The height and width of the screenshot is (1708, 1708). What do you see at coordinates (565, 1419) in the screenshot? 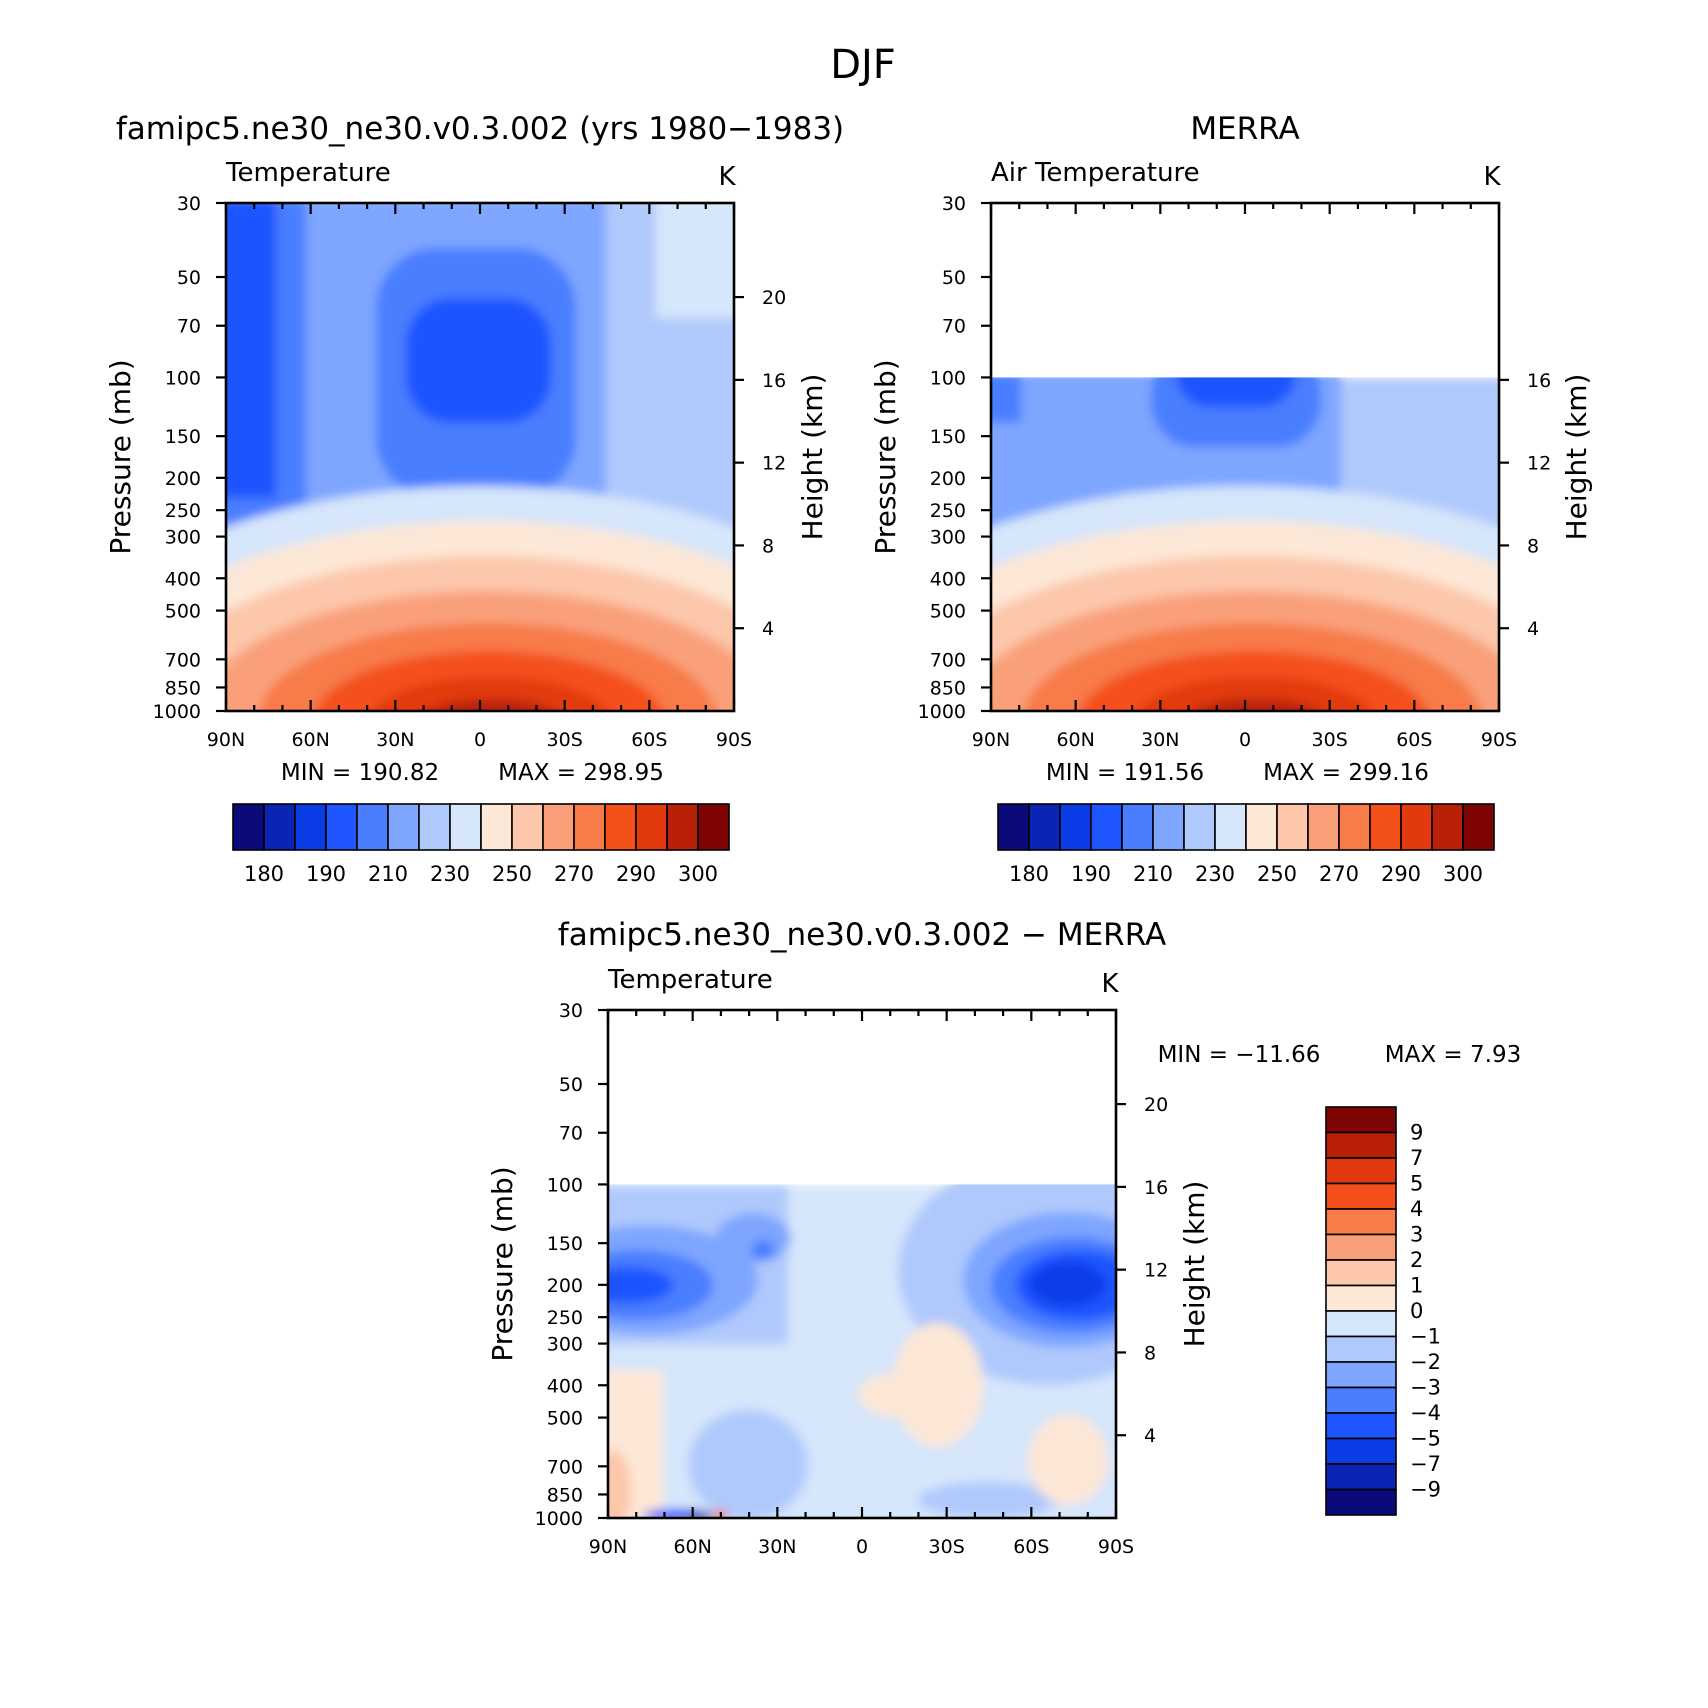
I see `y-tick-label: 500` at bounding box center [565, 1419].